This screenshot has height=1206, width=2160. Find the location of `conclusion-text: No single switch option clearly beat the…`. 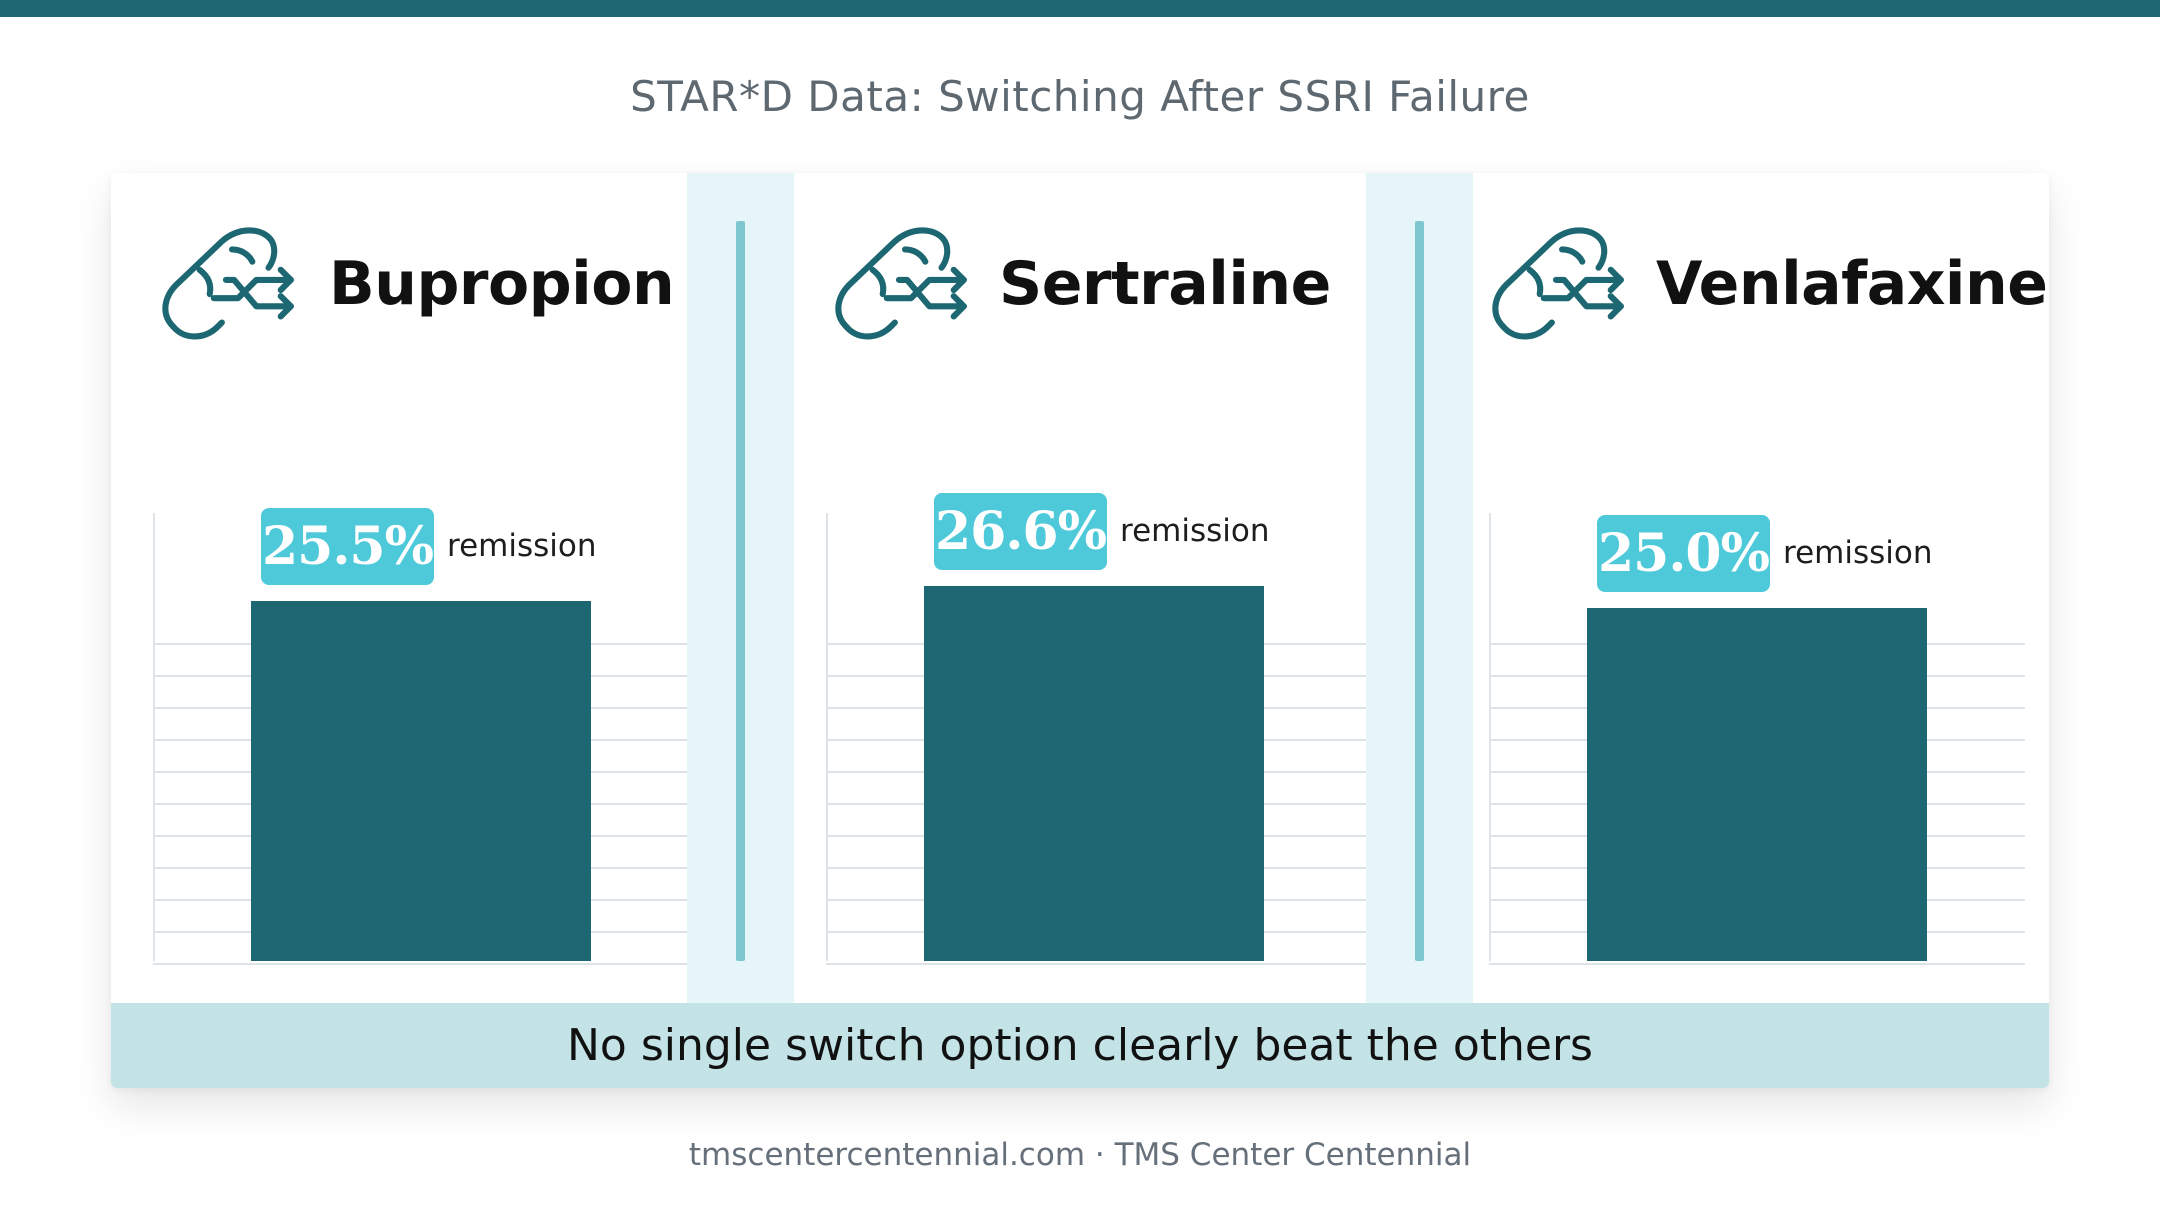

conclusion-text: No single switch option clearly beat the… is located at coordinates (1080, 1045).